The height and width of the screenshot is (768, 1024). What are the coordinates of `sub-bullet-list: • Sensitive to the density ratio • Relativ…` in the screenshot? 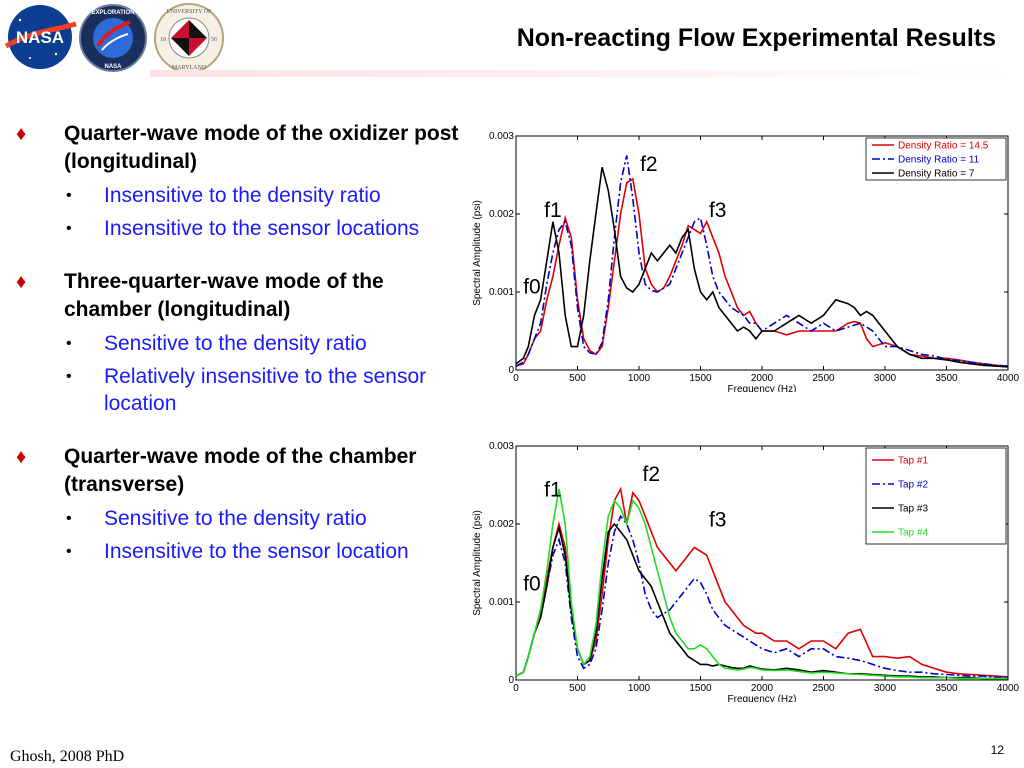 It's located at (264, 373).